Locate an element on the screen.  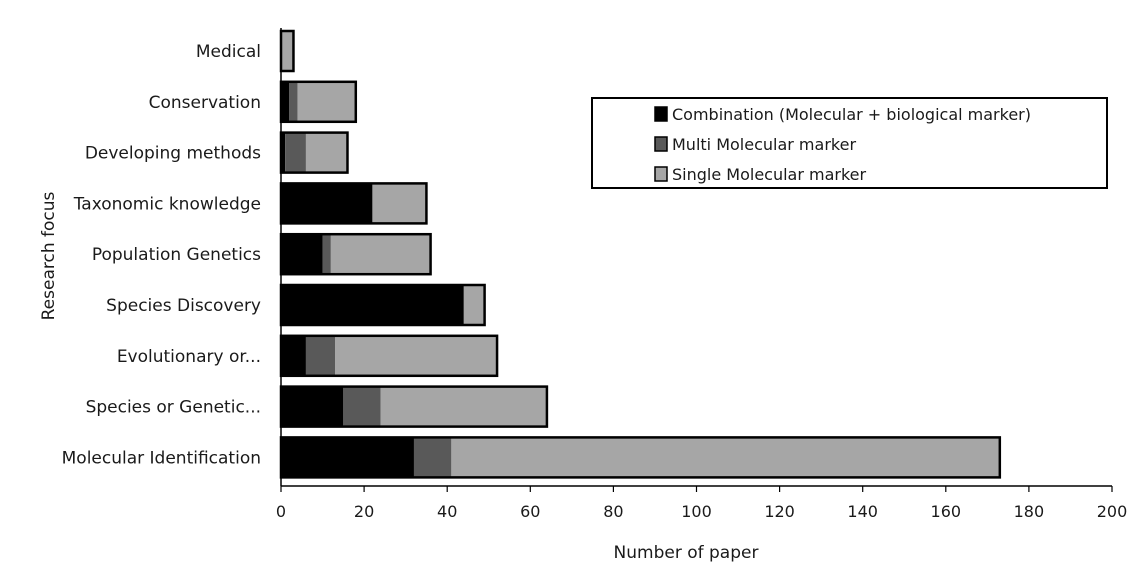
x-tick-label: 140 is located at coordinates (862, 511).